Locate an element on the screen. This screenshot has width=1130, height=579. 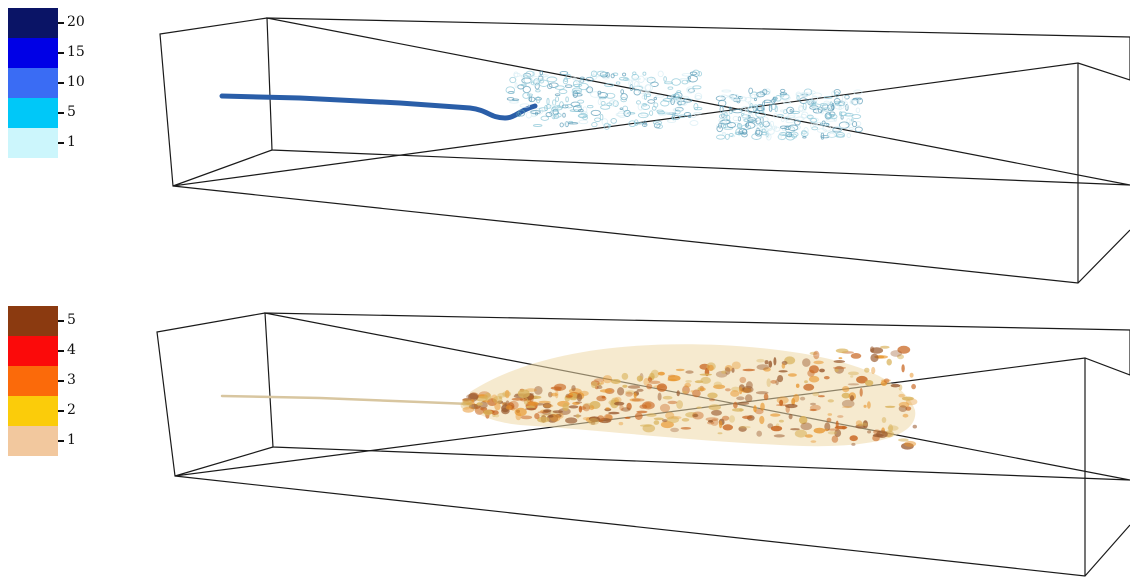
legend-top-level: 15 is located at coordinates (46, 53).